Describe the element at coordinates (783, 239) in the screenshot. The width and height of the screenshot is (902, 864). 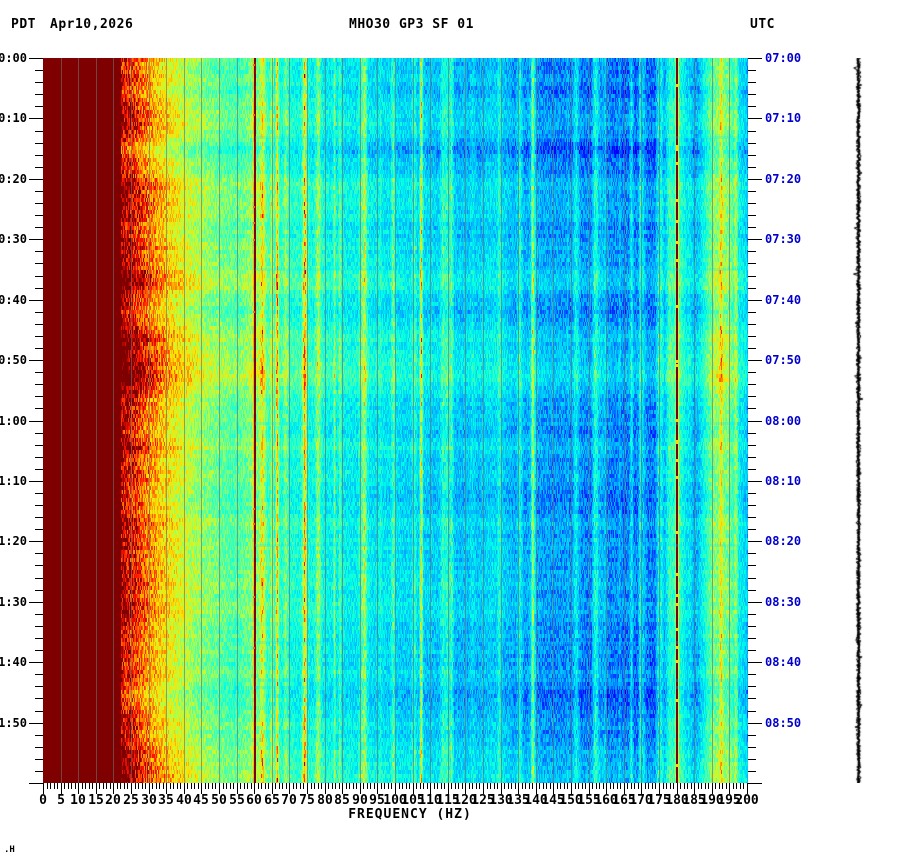
I see `time-label-right: 07:30` at that location.